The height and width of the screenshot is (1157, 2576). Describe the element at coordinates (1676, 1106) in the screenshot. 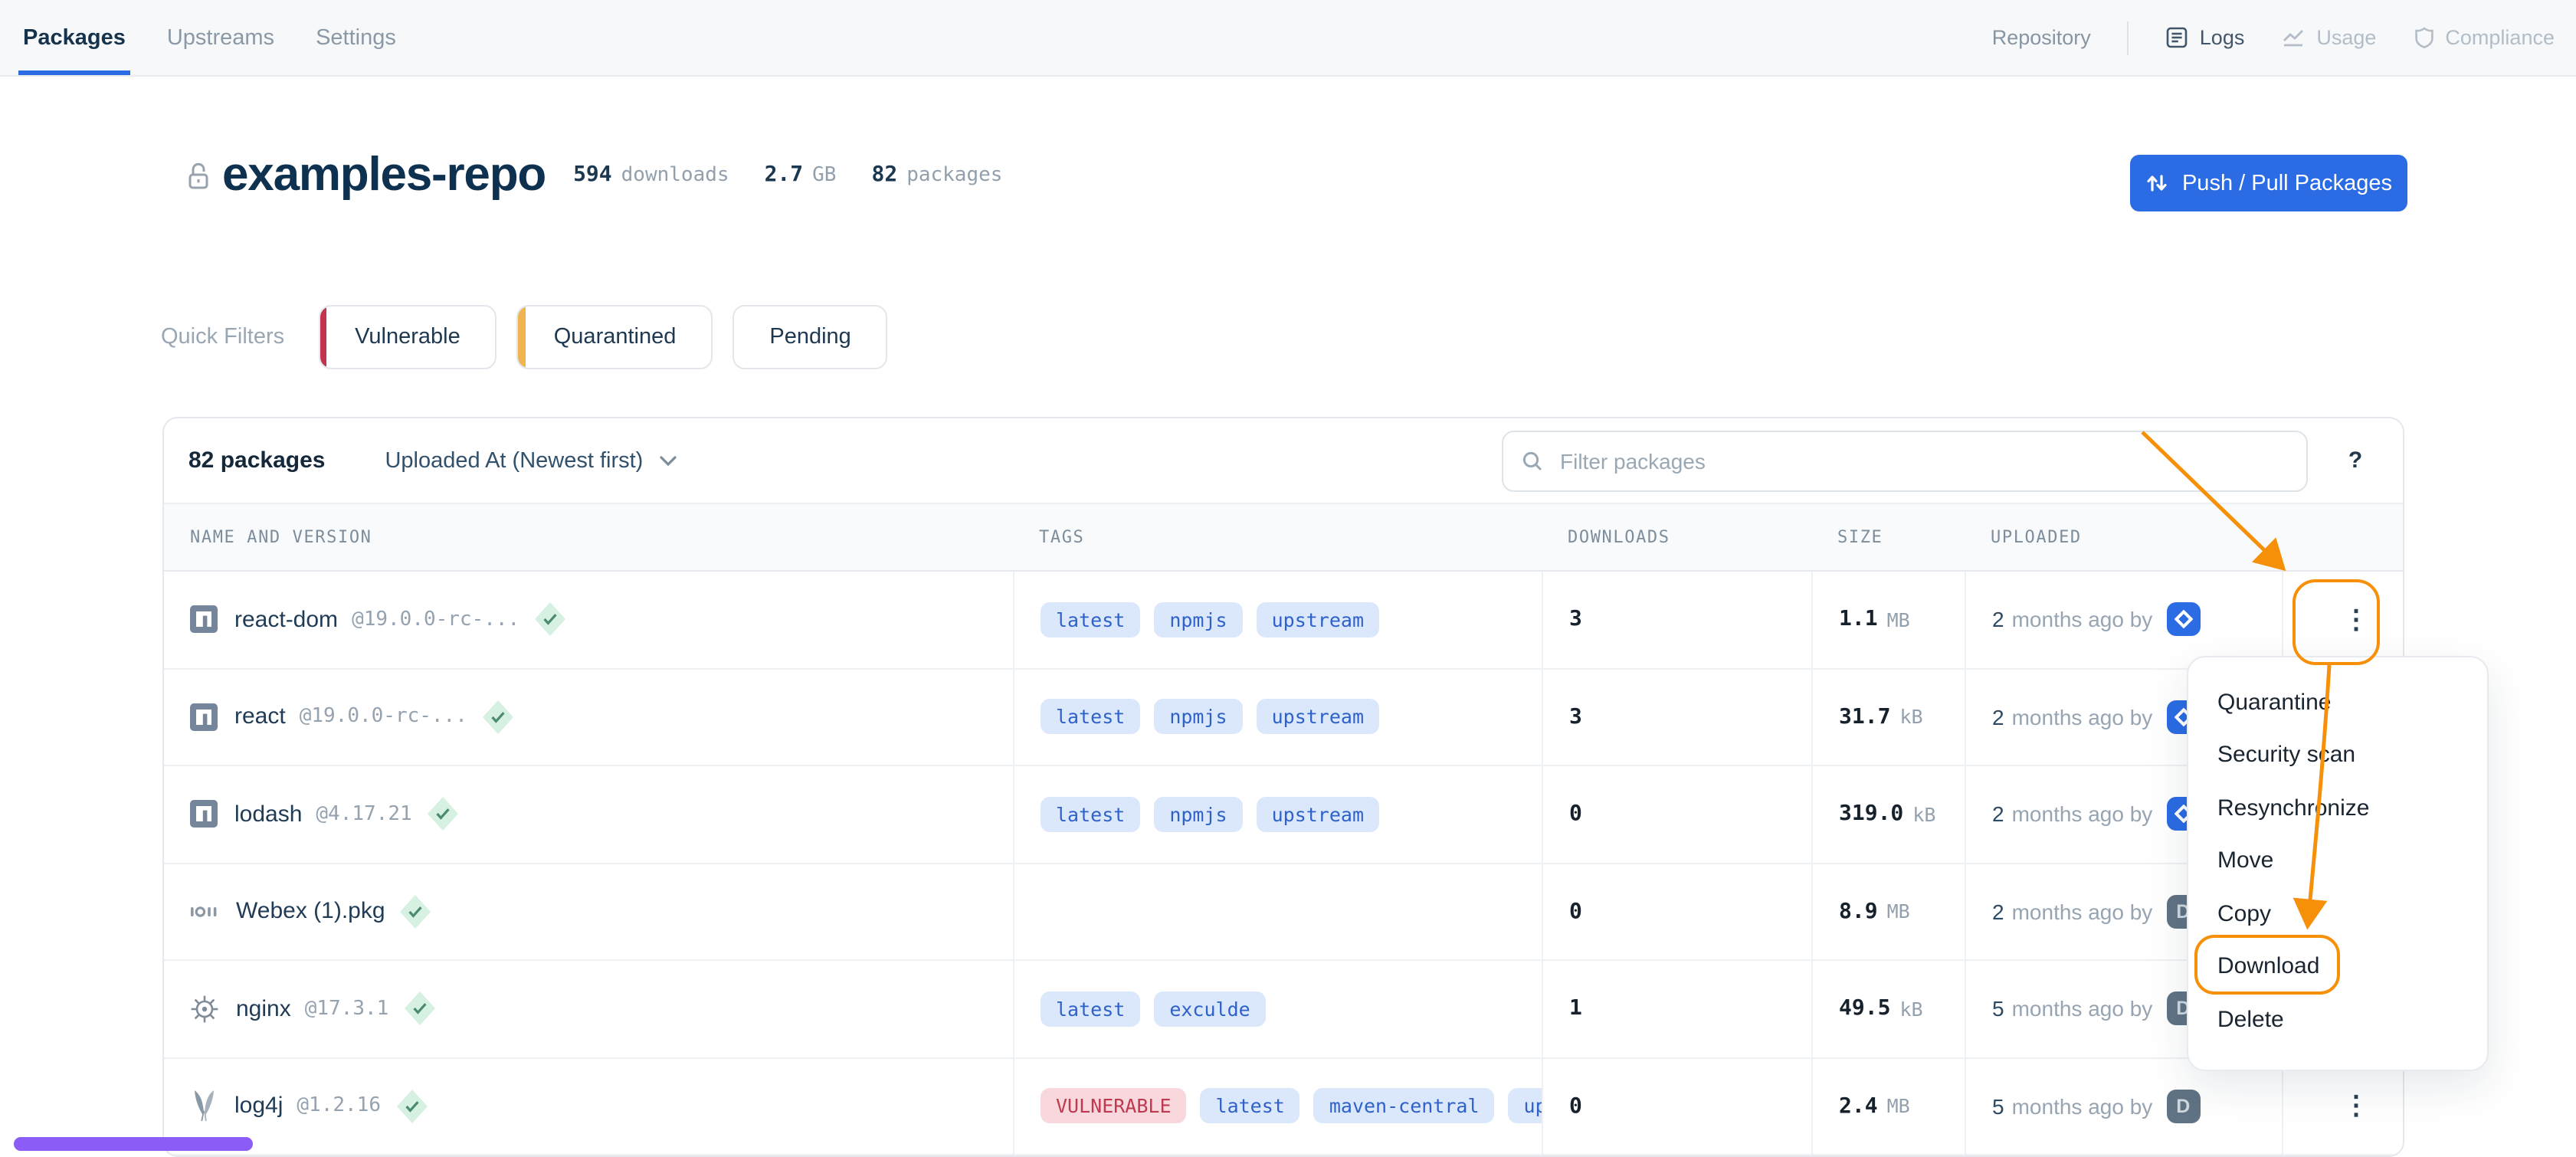

I see `downloads-cell: 0` at that location.